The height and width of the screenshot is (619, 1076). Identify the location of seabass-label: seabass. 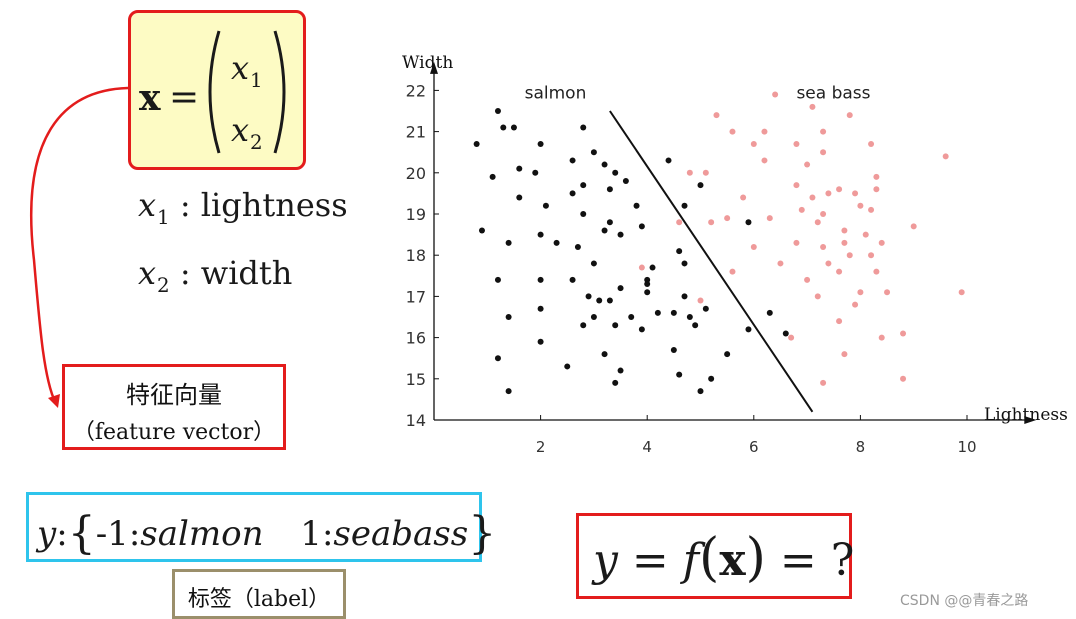
(401, 534).